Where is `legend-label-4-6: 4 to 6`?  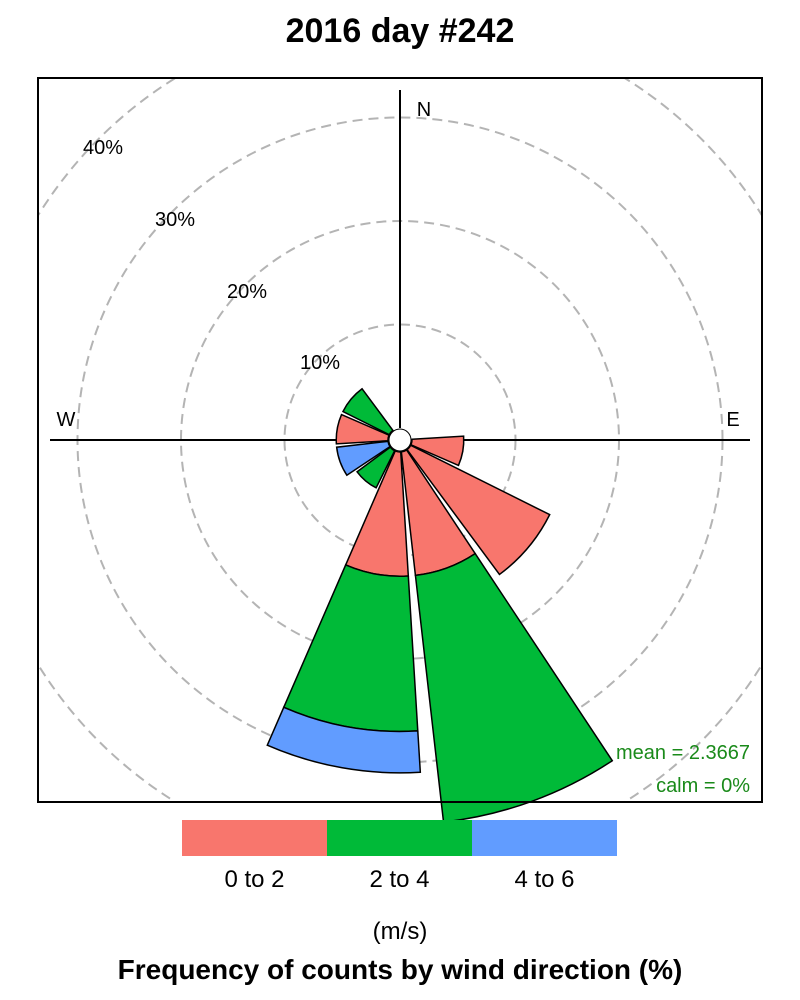
legend-label-4-6: 4 to 6 is located at coordinates (544, 879).